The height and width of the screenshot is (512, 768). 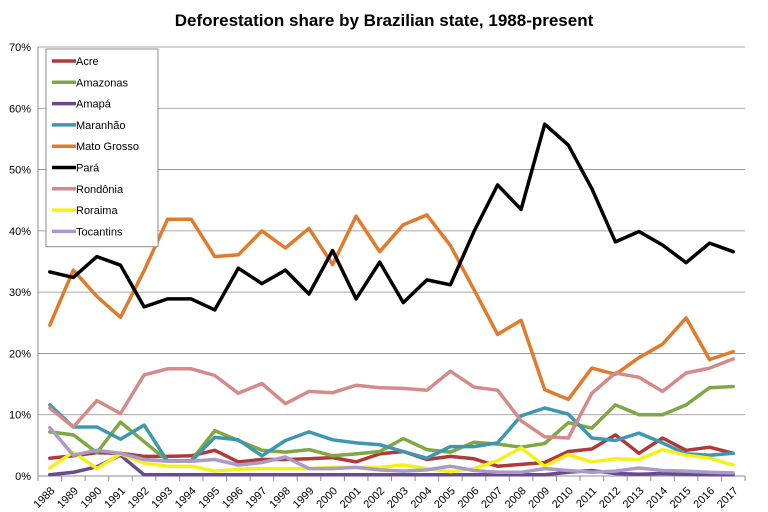 What do you see at coordinates (20, 354) in the screenshot?
I see `y-tick-label: 20%` at bounding box center [20, 354].